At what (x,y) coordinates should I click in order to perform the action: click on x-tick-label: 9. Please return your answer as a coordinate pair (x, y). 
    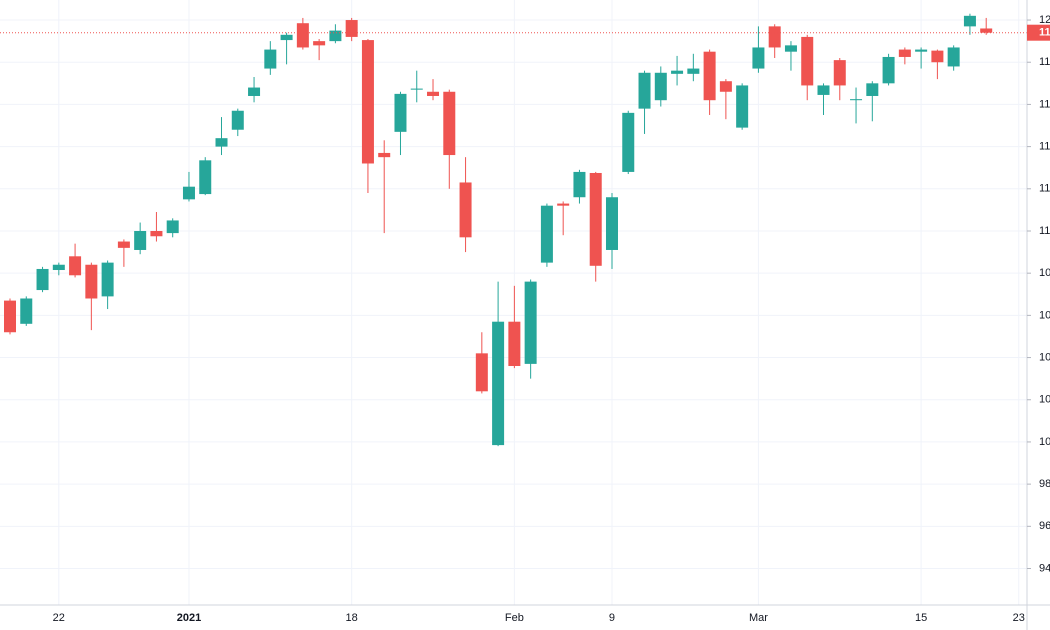
    Looking at the image, I should click on (612, 618).